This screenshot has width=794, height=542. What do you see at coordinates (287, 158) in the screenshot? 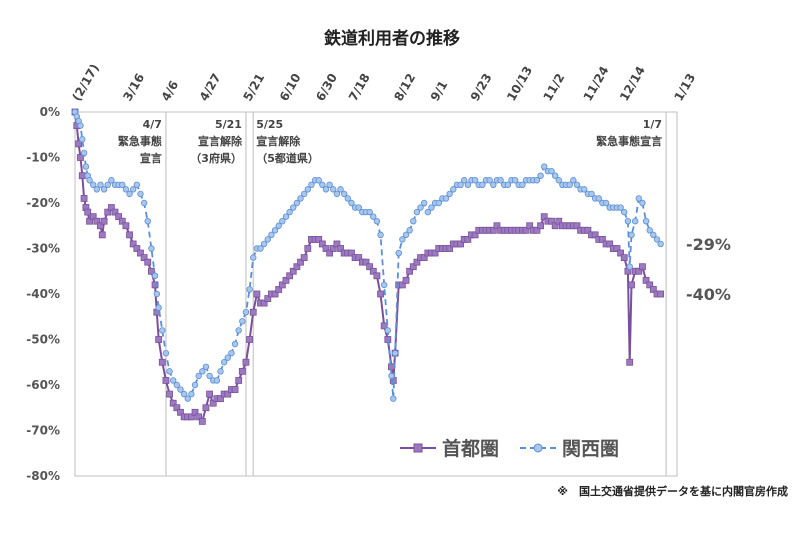
I see `event-annotation-text: （5都道県）` at bounding box center [287, 158].